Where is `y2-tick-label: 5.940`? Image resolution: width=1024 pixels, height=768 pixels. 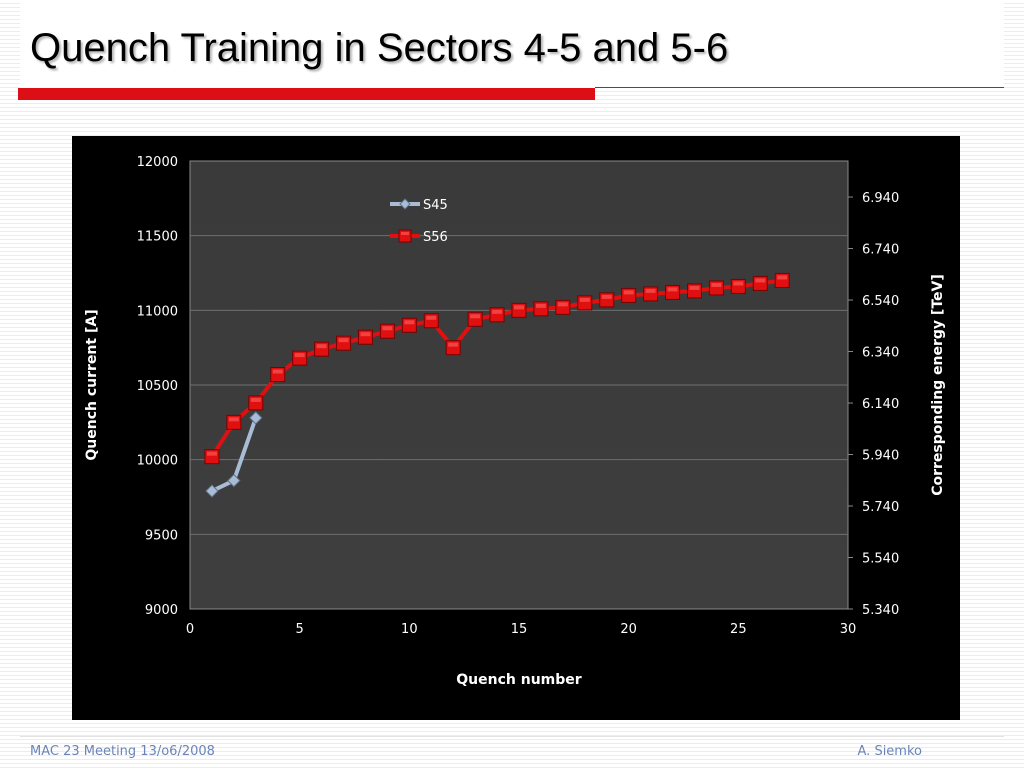
y2-tick-label: 5.940 is located at coordinates (880, 456).